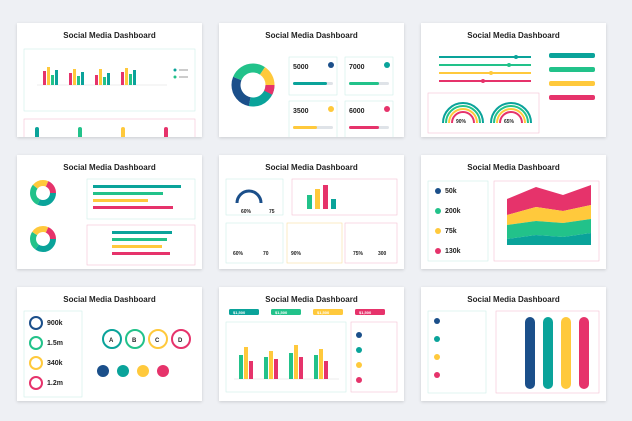 The width and height of the screenshot is (632, 421). I want to click on stat-value: 75k, so click(451, 231).